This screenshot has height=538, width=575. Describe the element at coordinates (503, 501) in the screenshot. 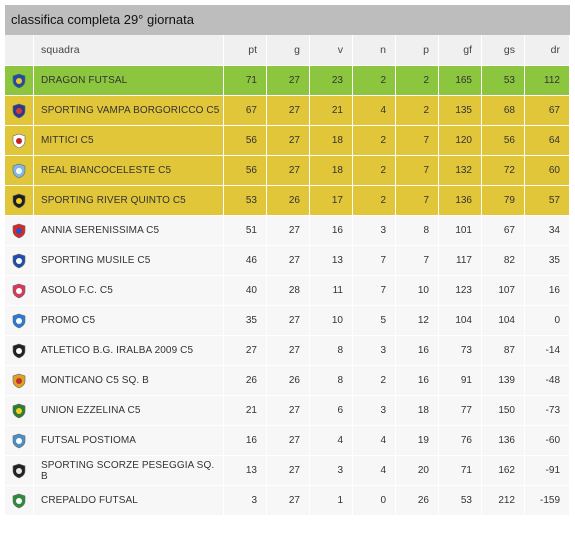

I see `stat-gs: 212` at that location.